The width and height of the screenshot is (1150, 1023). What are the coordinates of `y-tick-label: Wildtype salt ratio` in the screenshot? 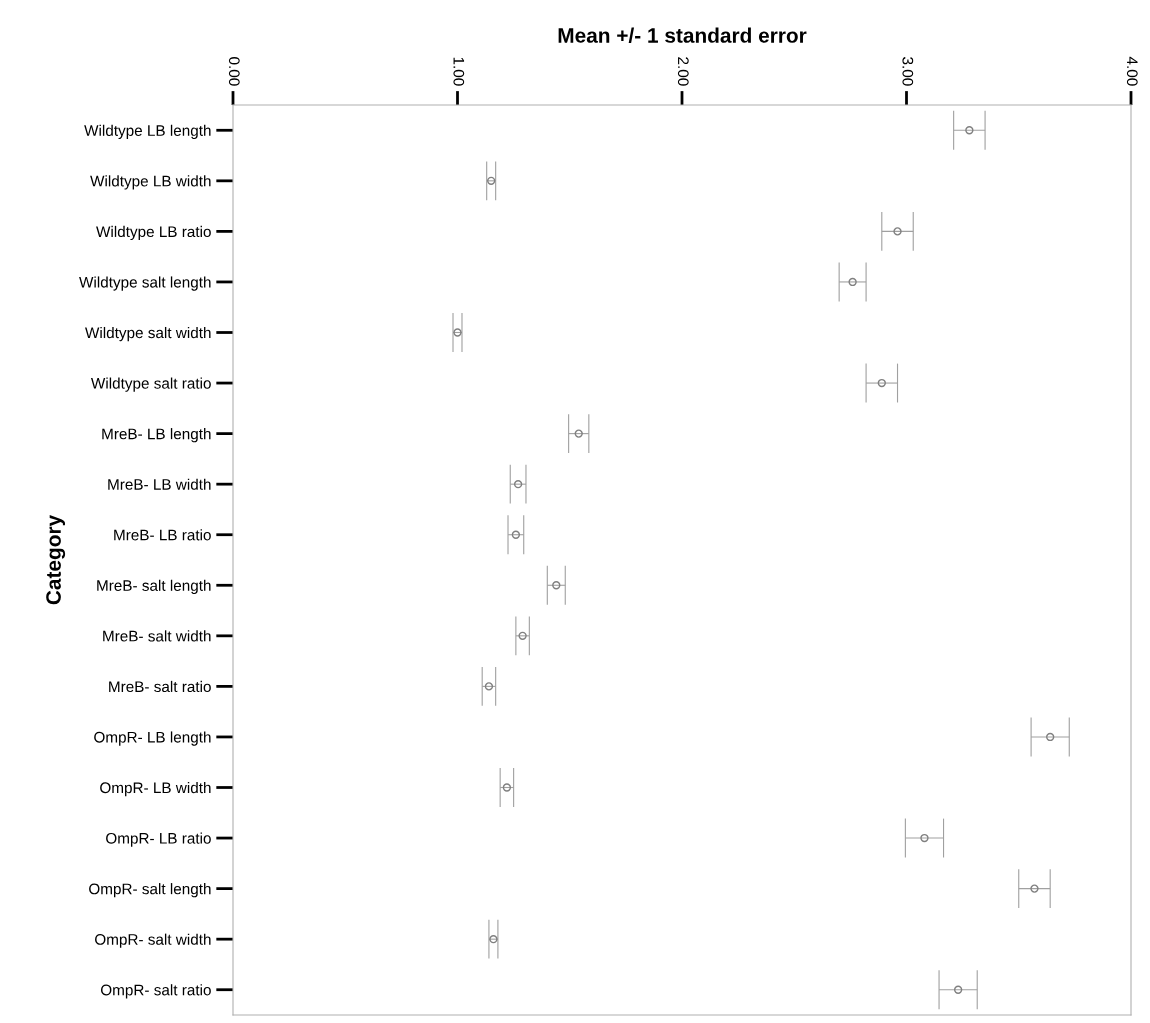 It's located at (150, 384).